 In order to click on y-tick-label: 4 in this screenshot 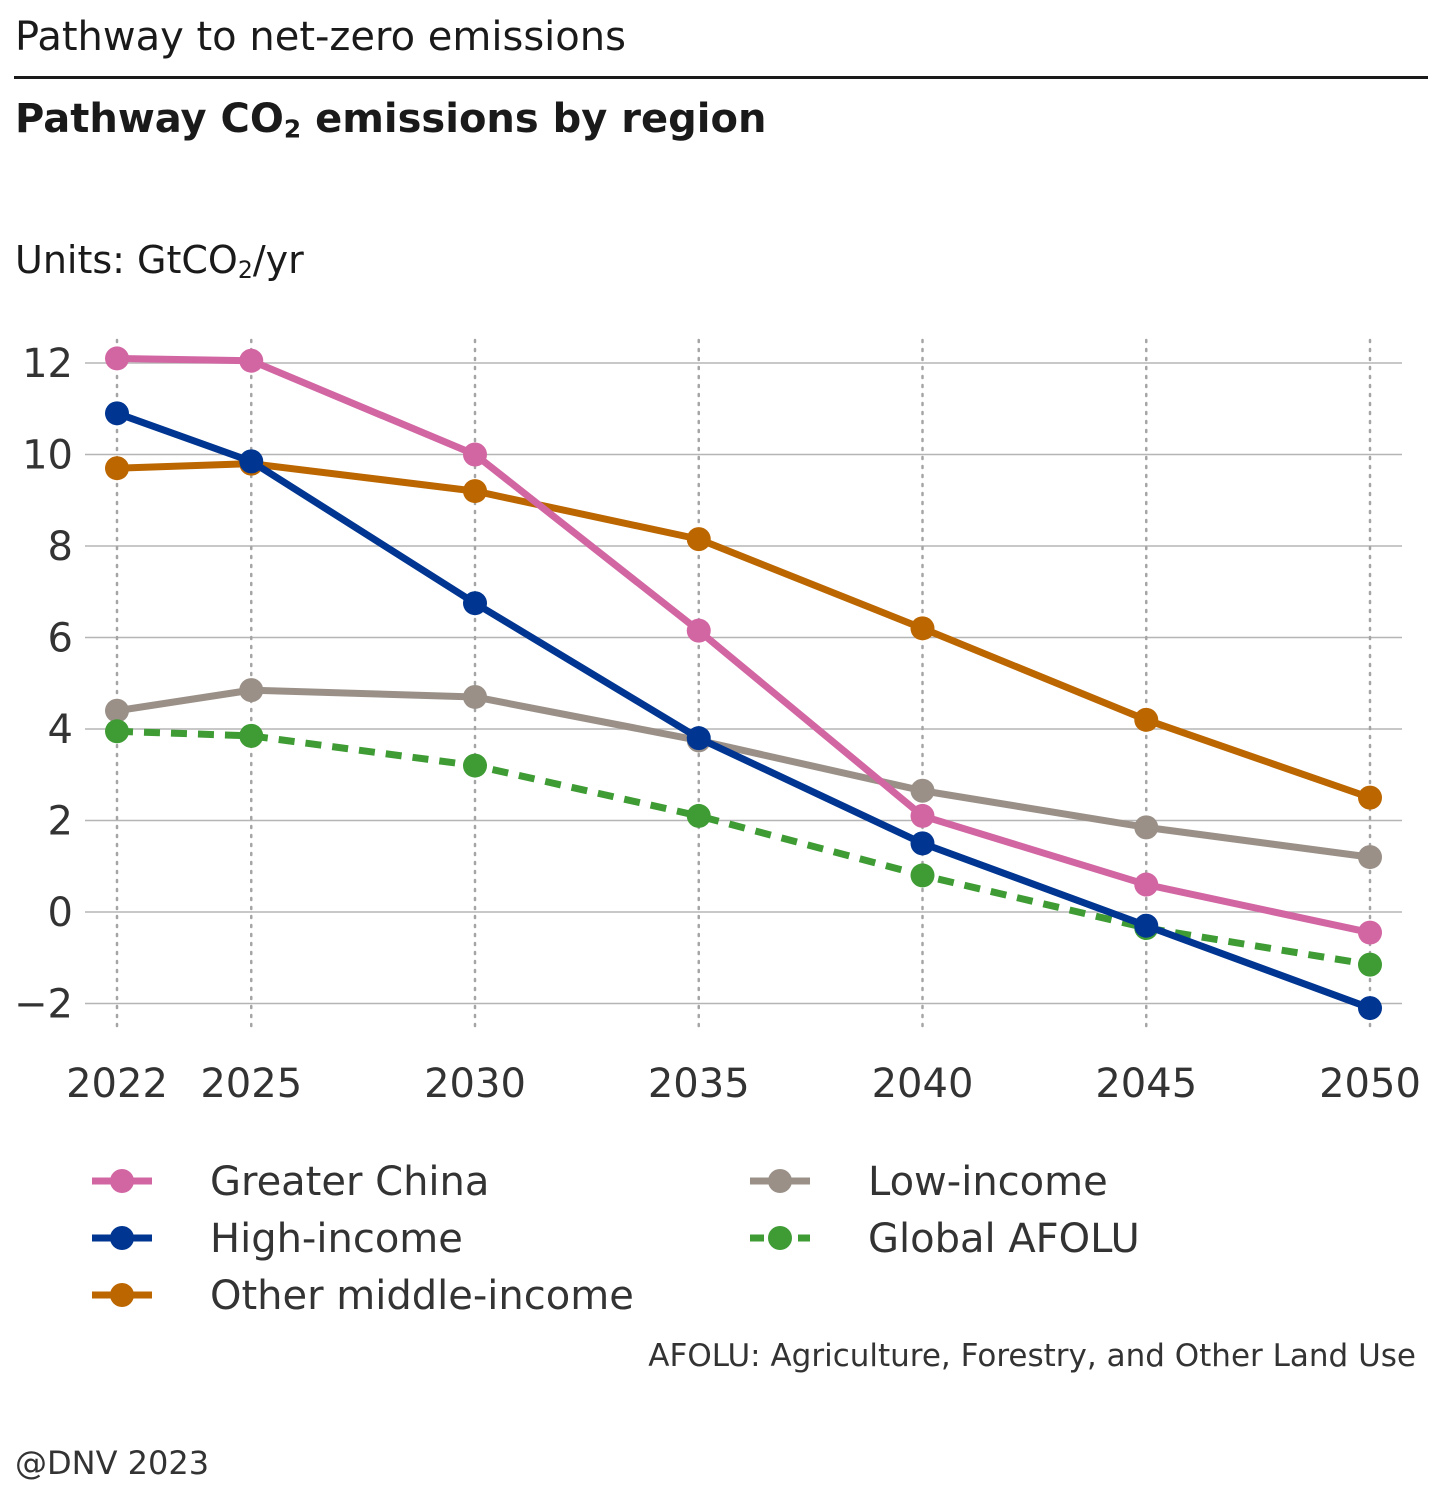, I will do `click(60, 730)`.